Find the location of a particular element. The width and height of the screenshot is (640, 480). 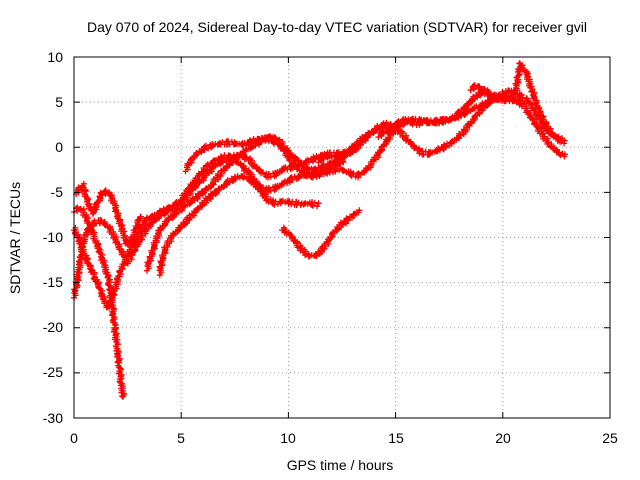

x-axis-label: GPS time / hours is located at coordinates (340, 465).